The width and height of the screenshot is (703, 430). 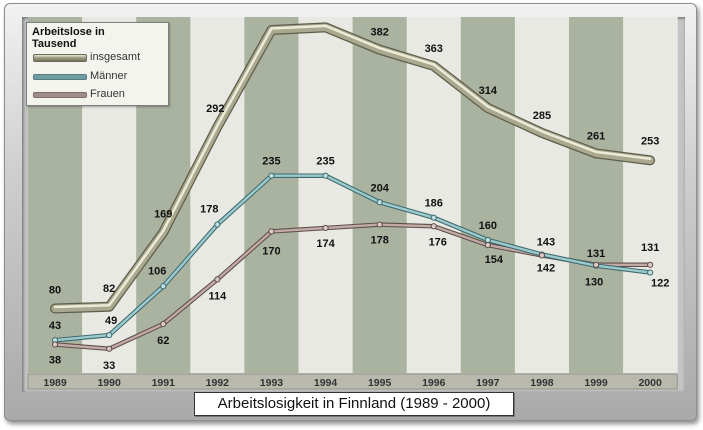 I want to click on point-frauen-2000, so click(x=650, y=264).